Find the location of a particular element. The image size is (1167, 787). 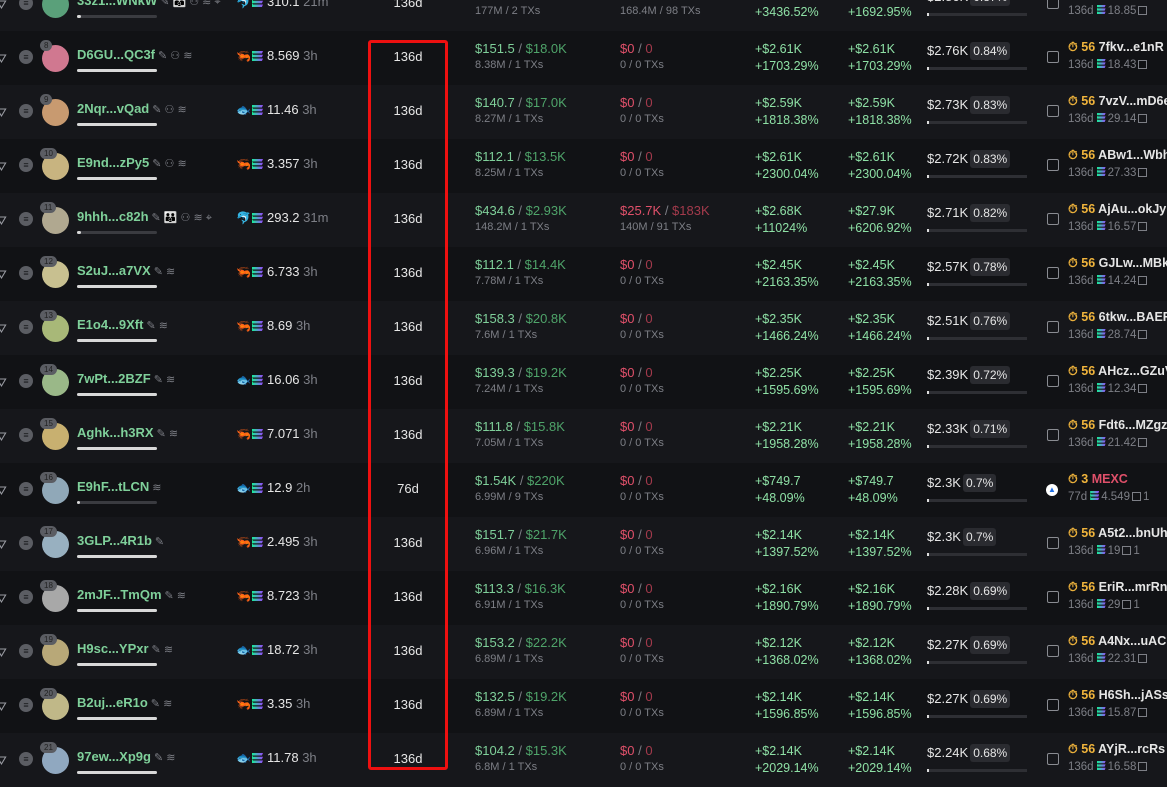

funding-source-link: 7fkv...e1nR is located at coordinates (1131, 47).